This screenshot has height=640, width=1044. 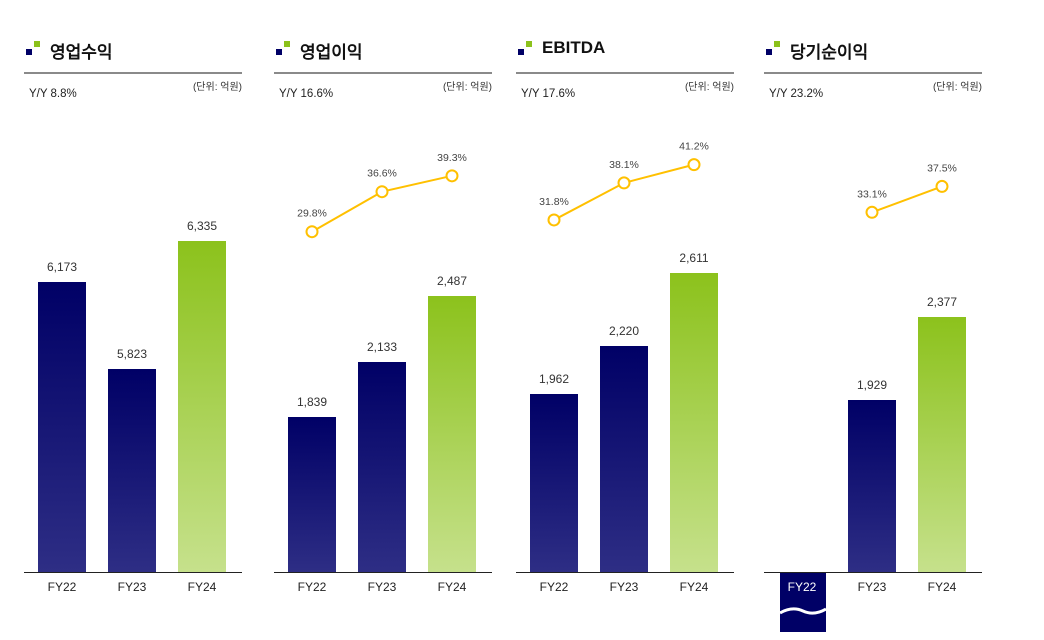 I want to click on bar-value-label: 1,962, so click(x=554, y=378).